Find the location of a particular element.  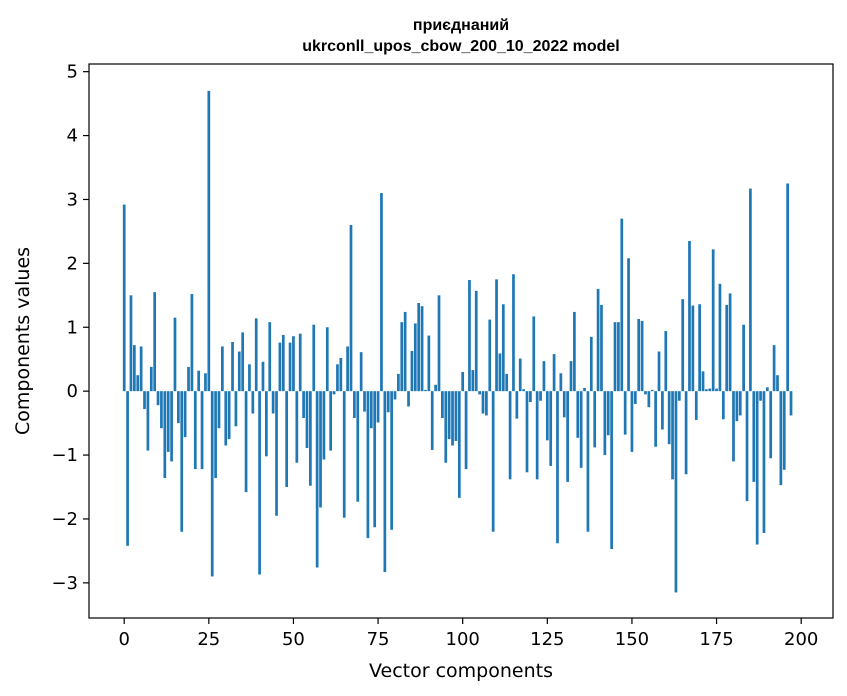

y-tick-label: 5 is located at coordinates (72, 72).